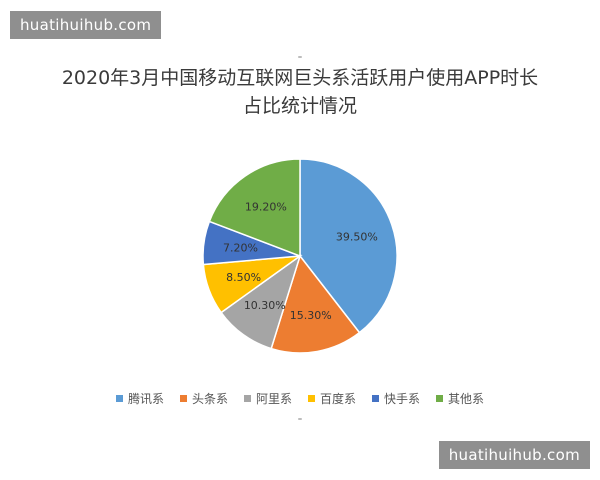  What do you see at coordinates (209, 399) in the screenshot?
I see `legend-label-2: 头条系` at bounding box center [209, 399].